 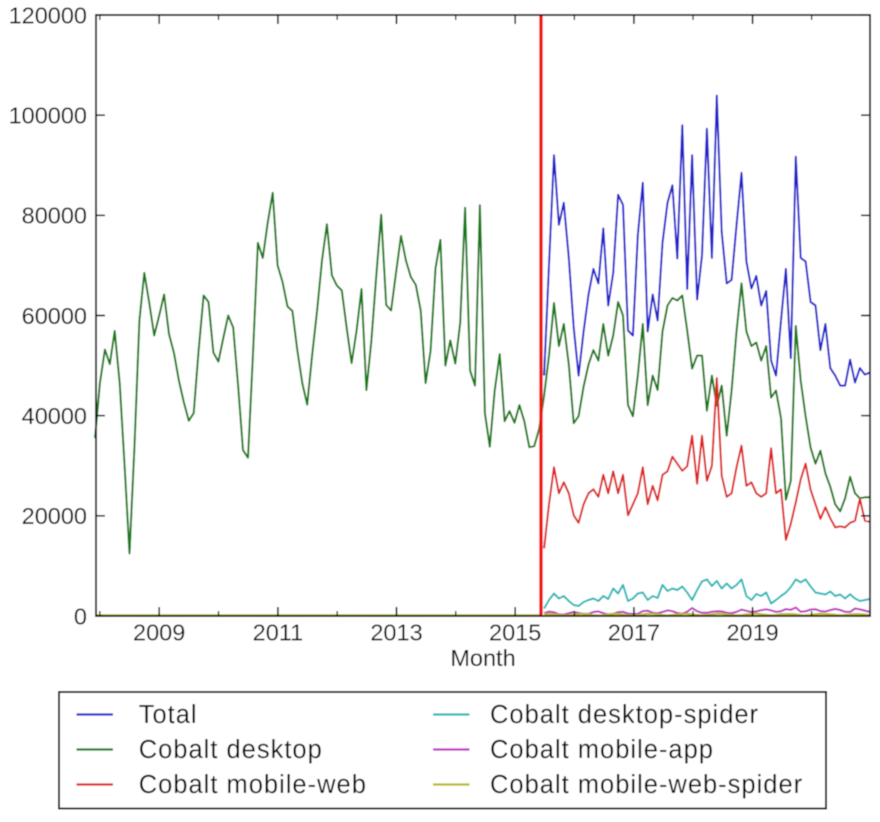 What do you see at coordinates (168, 715) in the screenshot?
I see `svg-text: Total` at bounding box center [168, 715].